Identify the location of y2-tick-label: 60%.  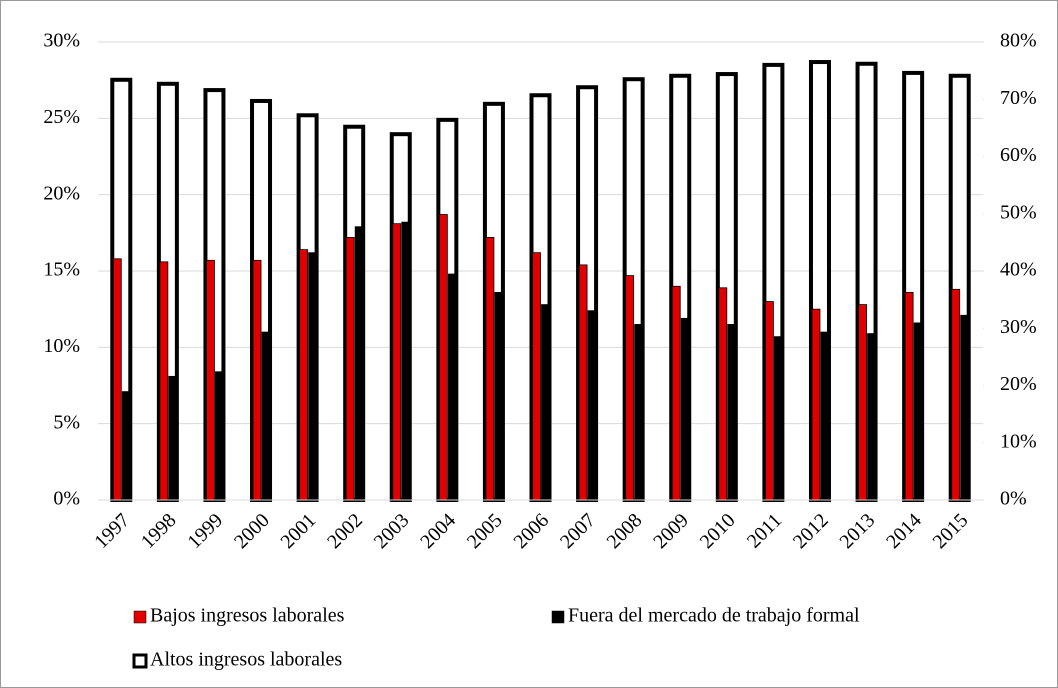
(1018, 155).